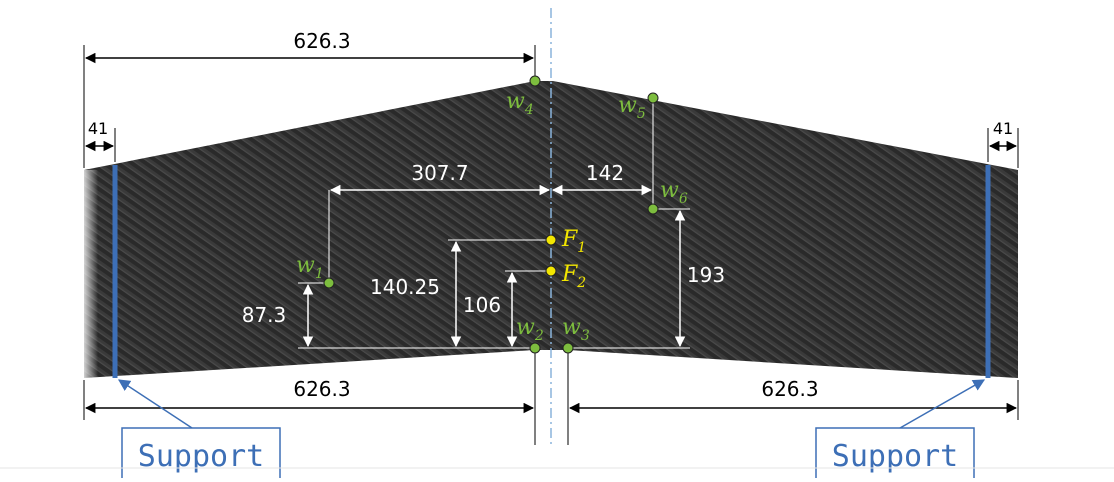  What do you see at coordinates (98, 128) in the screenshot?
I see `dim-left-edge-label: 41` at bounding box center [98, 128].